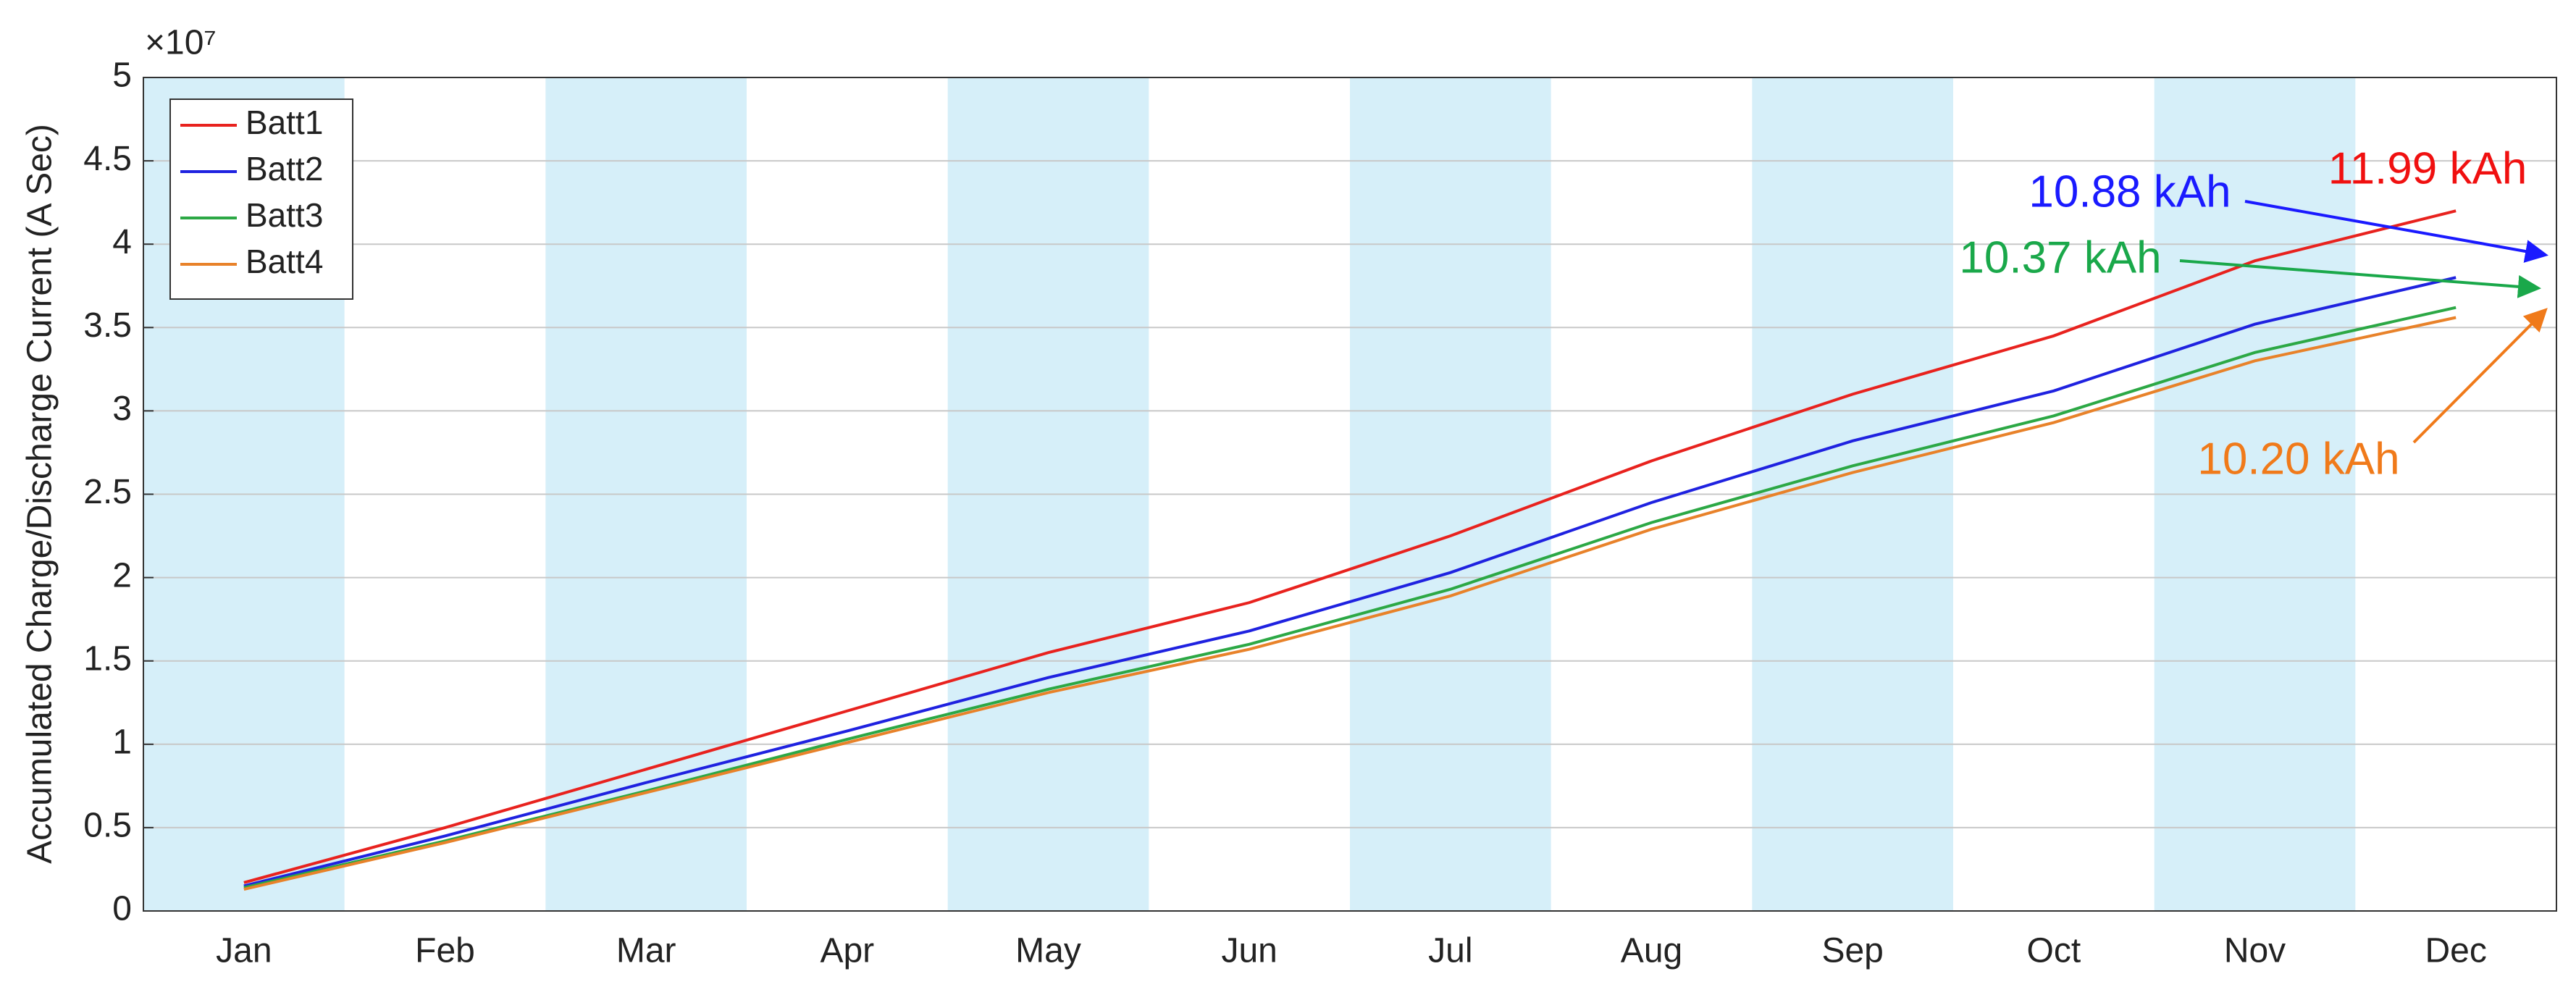  What do you see at coordinates (181, 43) in the screenshot?
I see `y-multiplier: ×10⁷` at bounding box center [181, 43].